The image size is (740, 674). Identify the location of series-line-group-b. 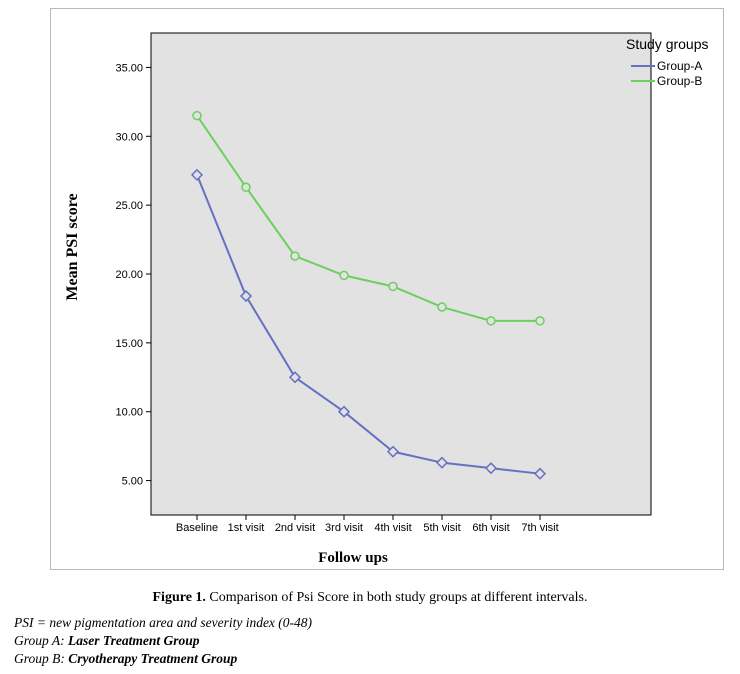
(368, 218).